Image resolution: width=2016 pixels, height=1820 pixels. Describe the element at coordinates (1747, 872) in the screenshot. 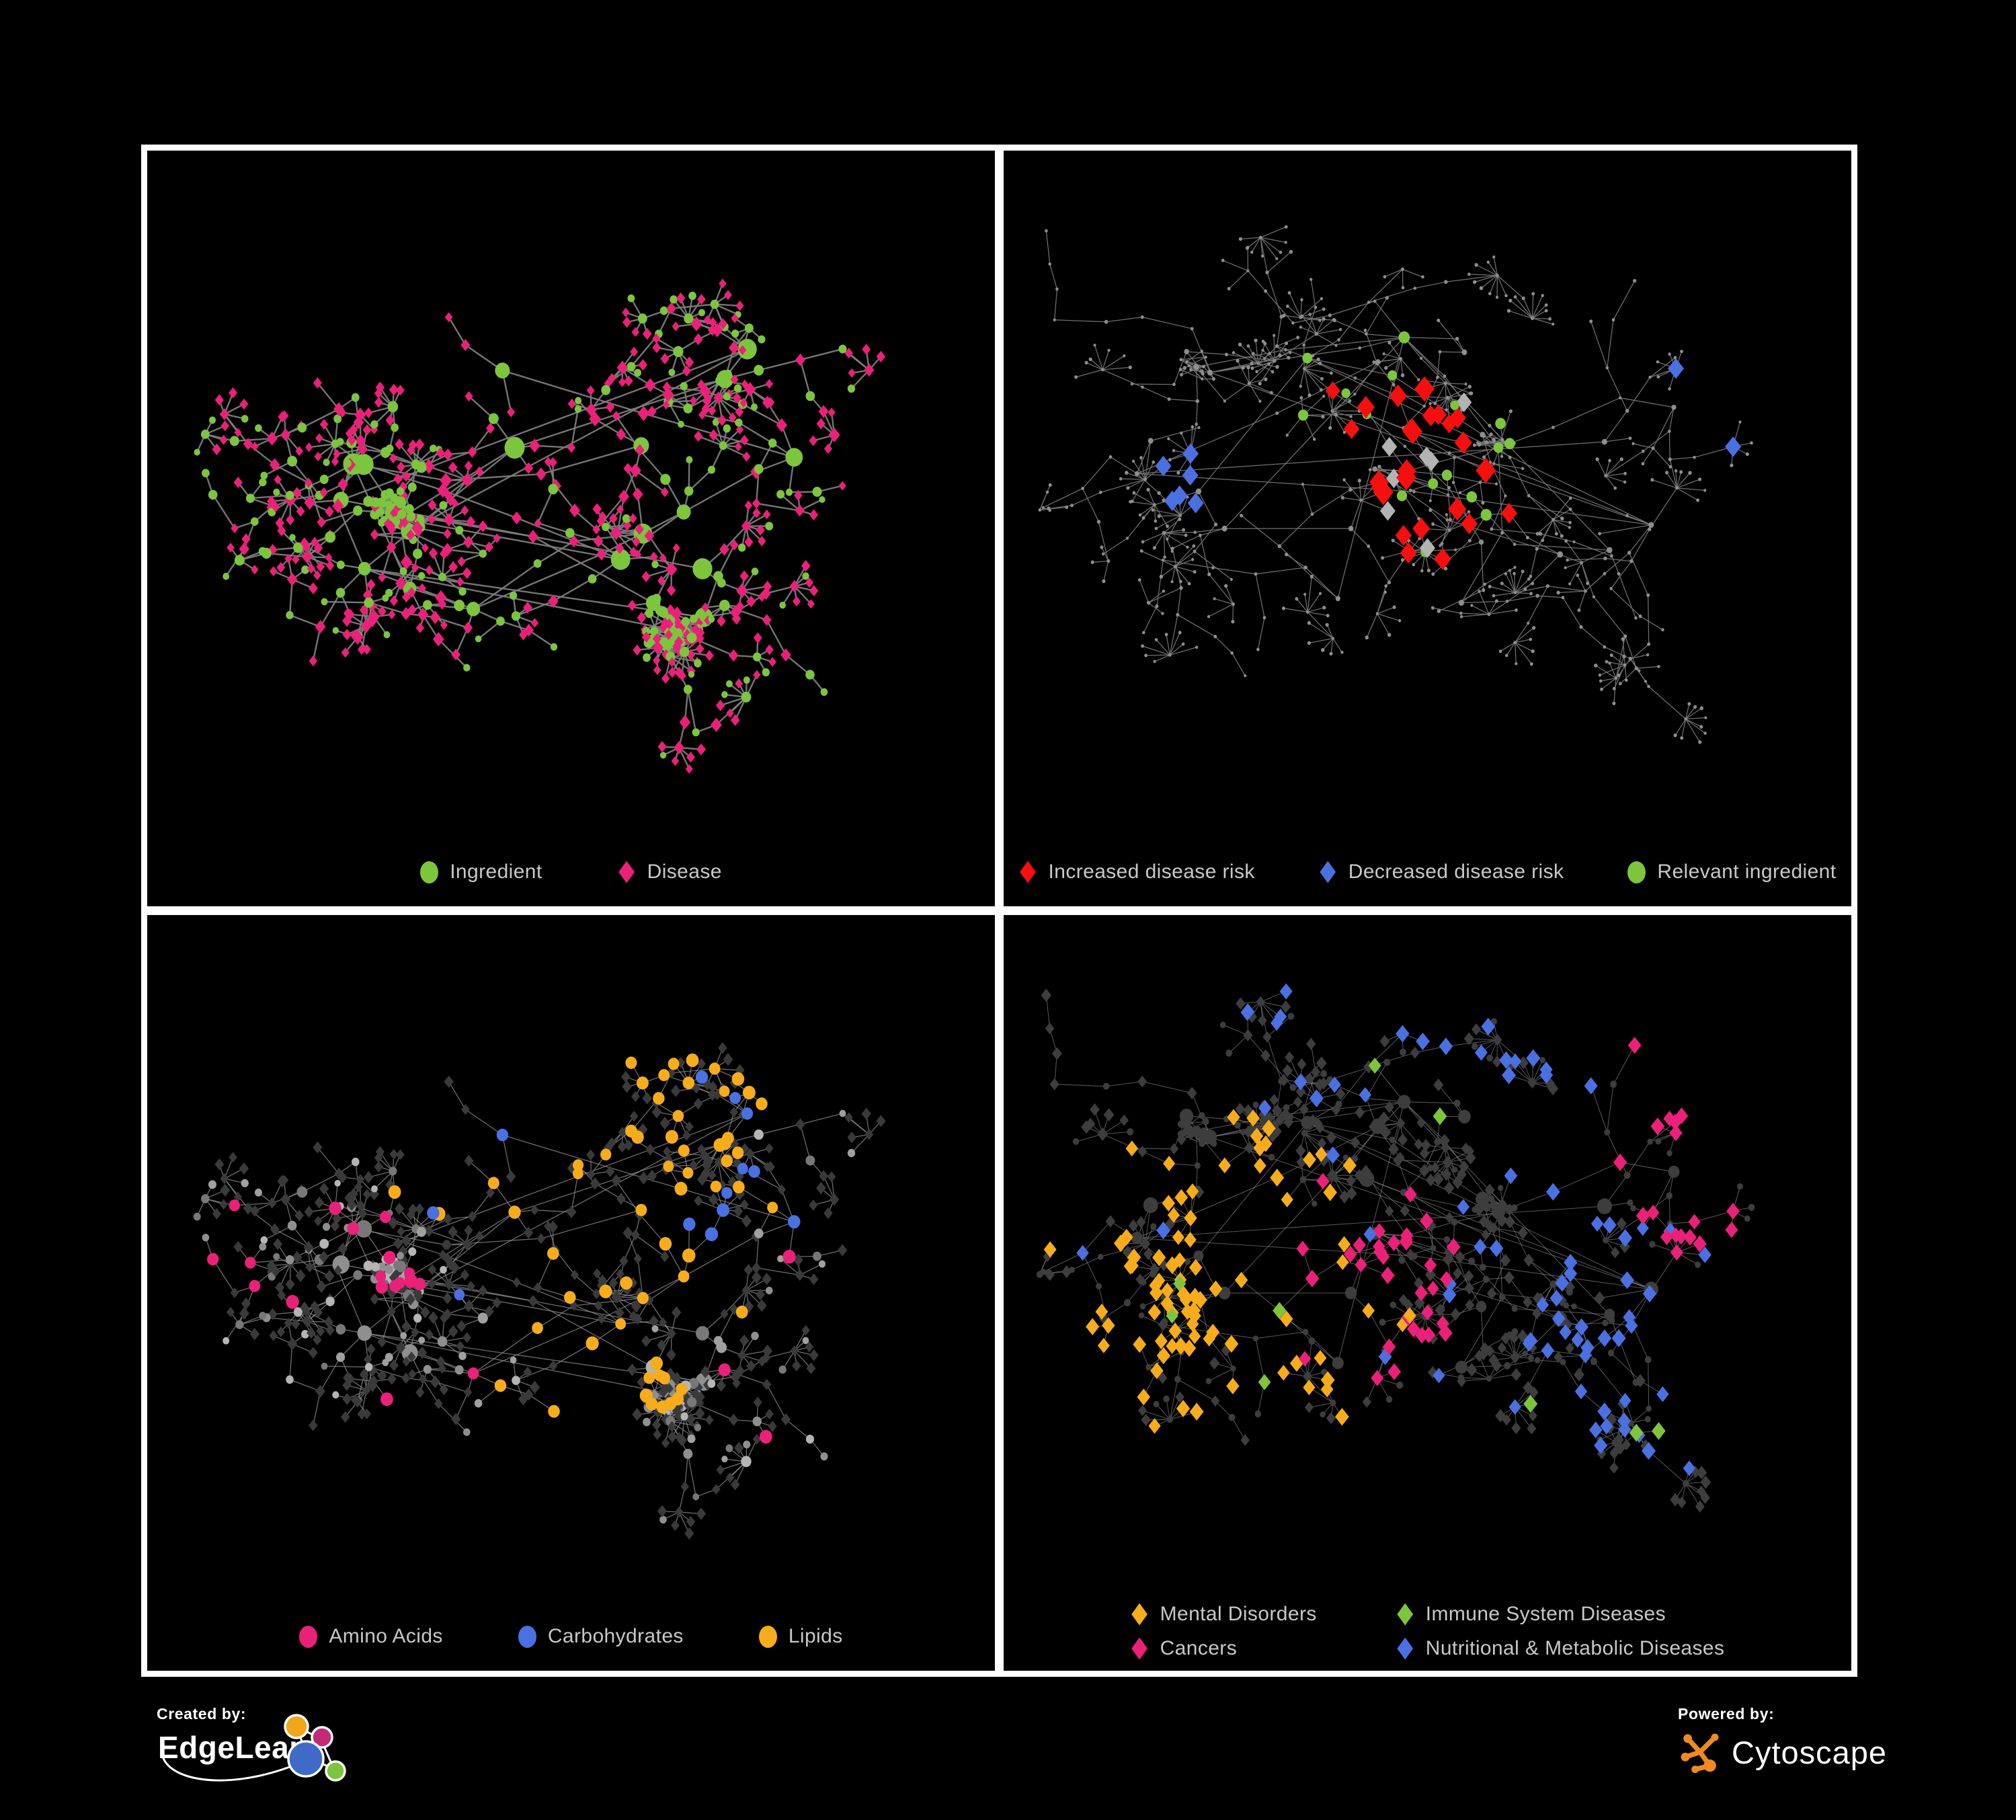

I see `legend-label: Relevant ingredient` at that location.